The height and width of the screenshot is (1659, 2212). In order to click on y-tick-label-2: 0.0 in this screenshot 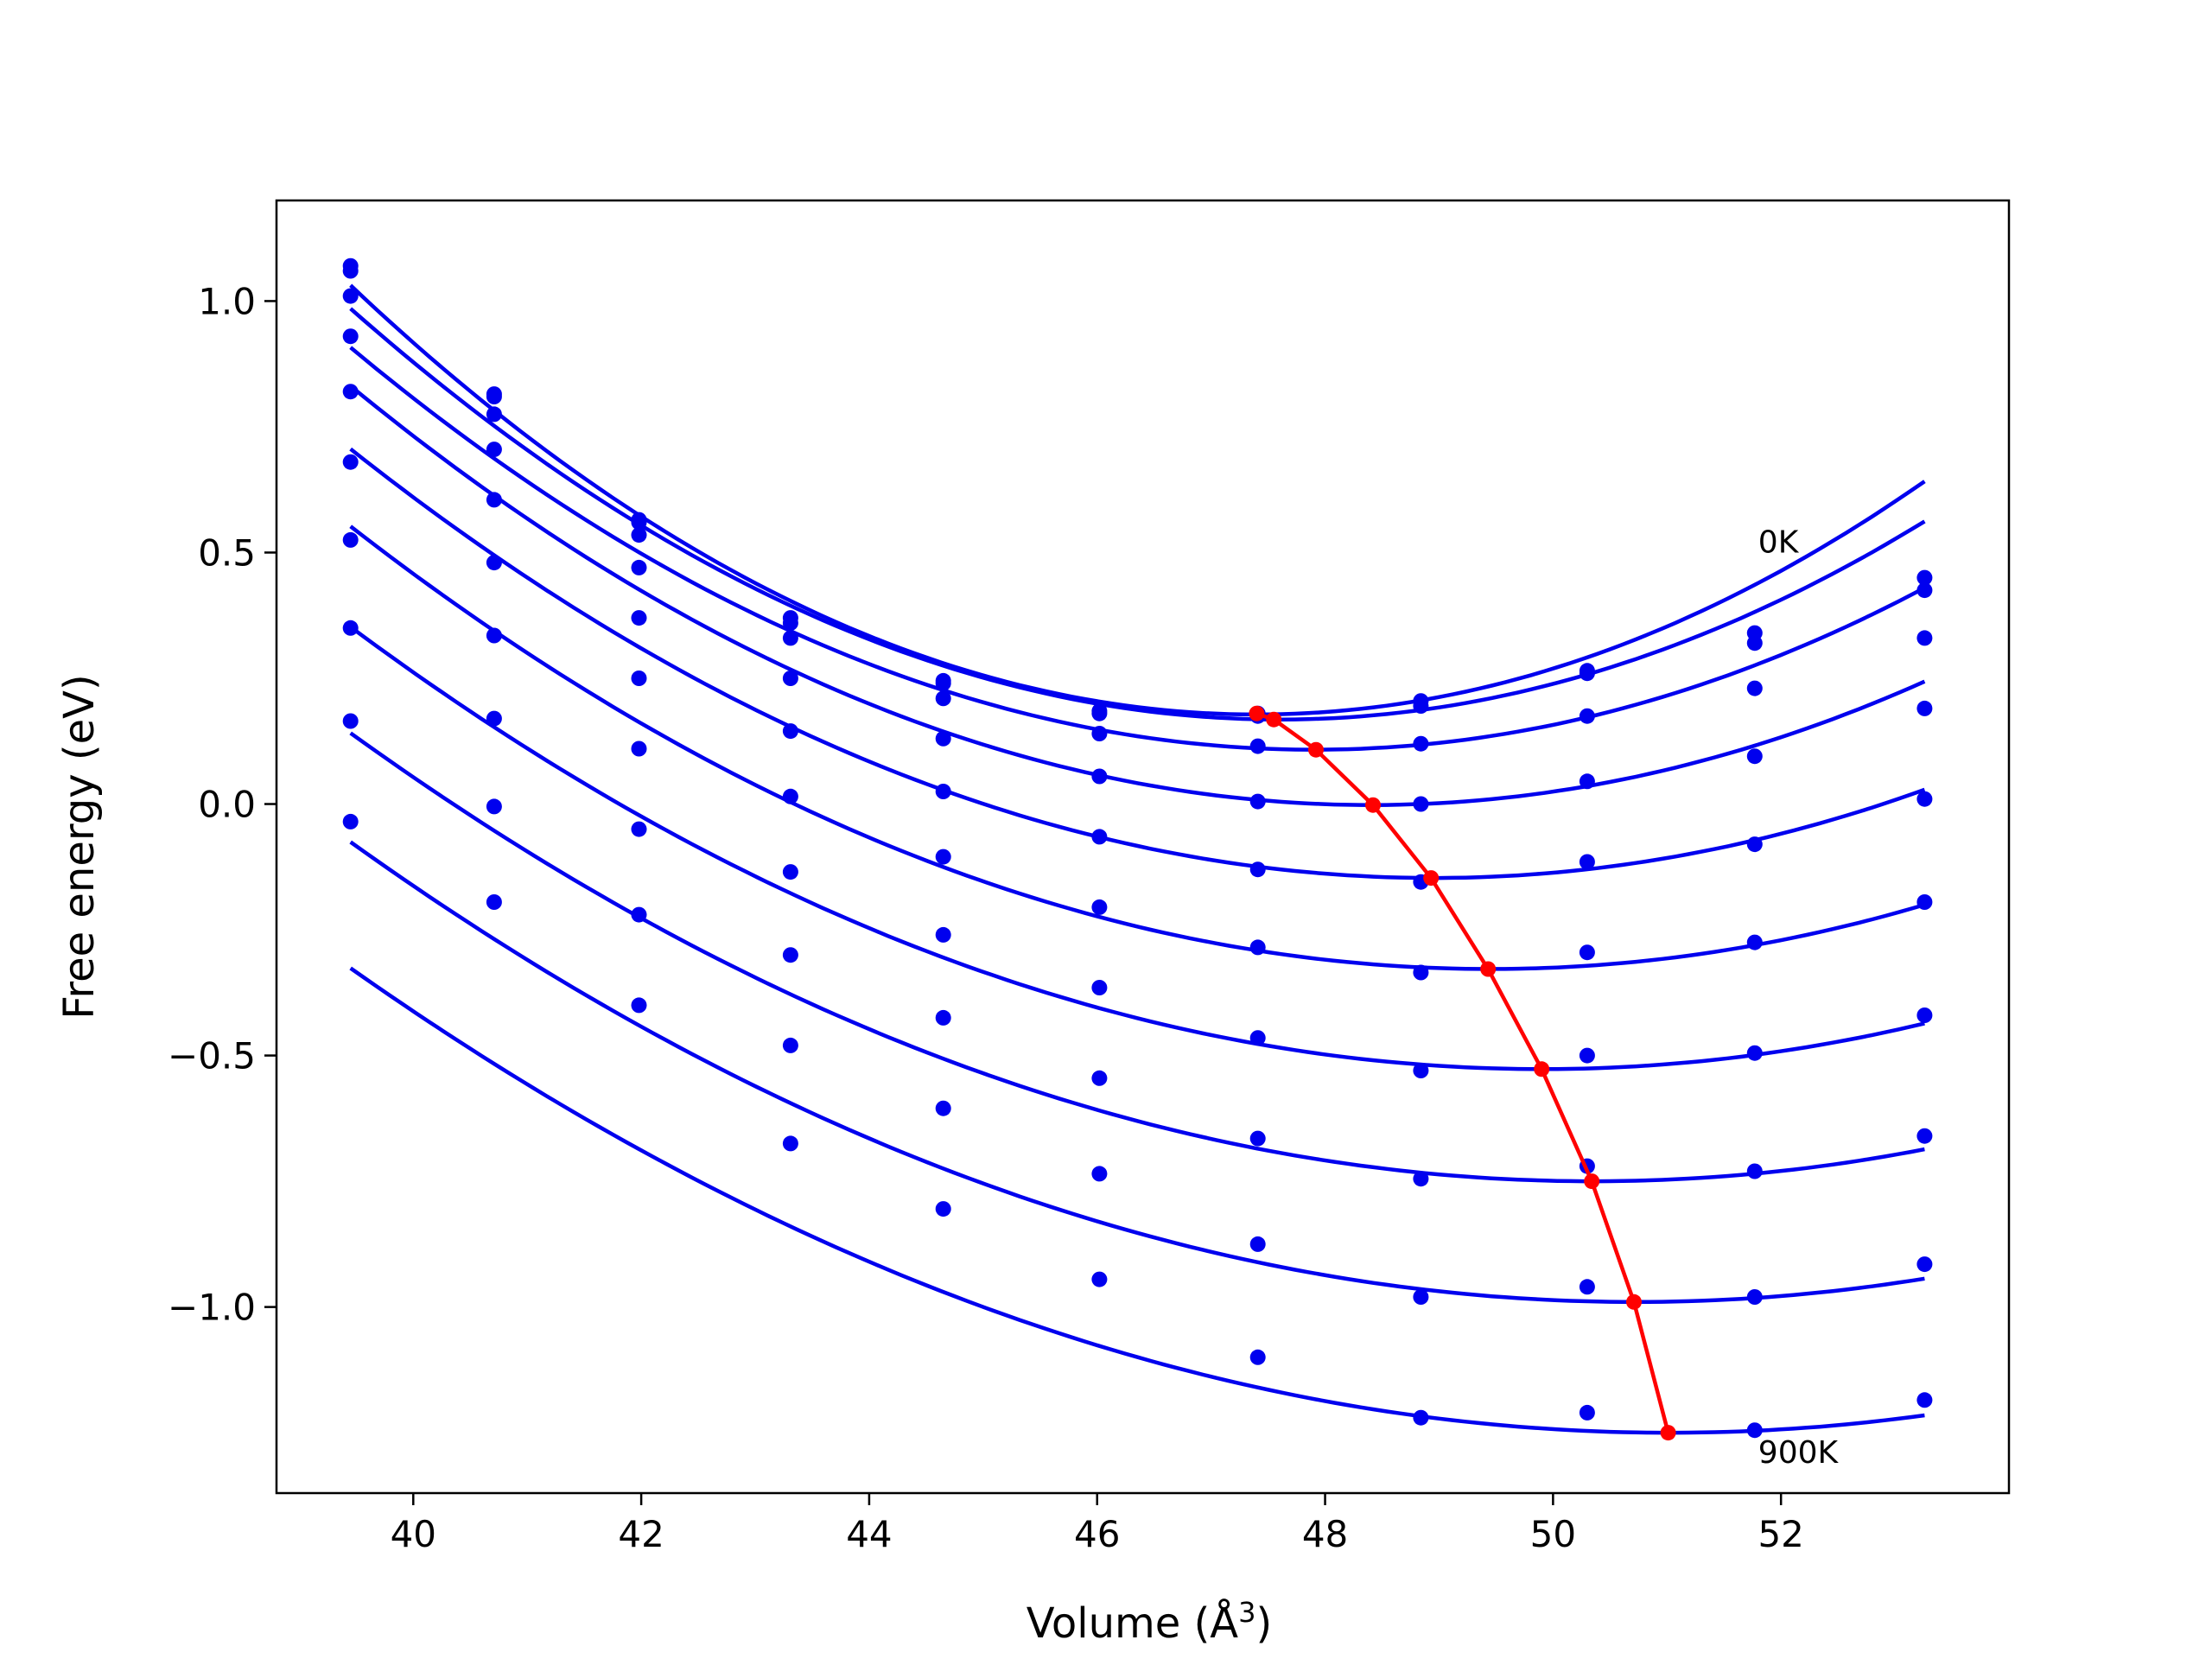, I will do `click(227, 805)`.